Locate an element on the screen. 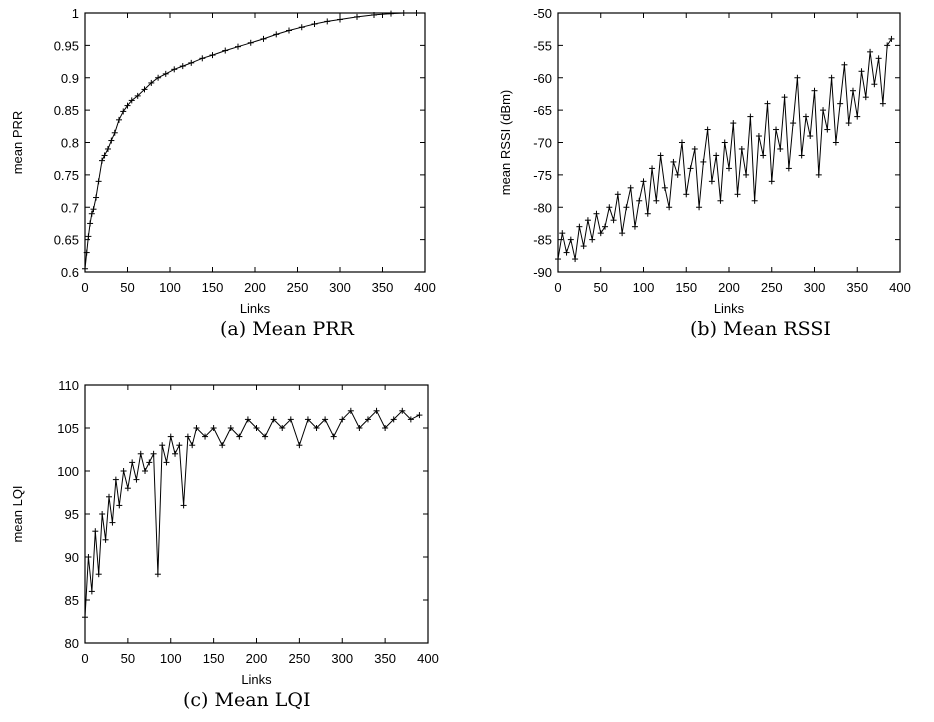  x-tick-label: 300 is located at coordinates (342, 658).